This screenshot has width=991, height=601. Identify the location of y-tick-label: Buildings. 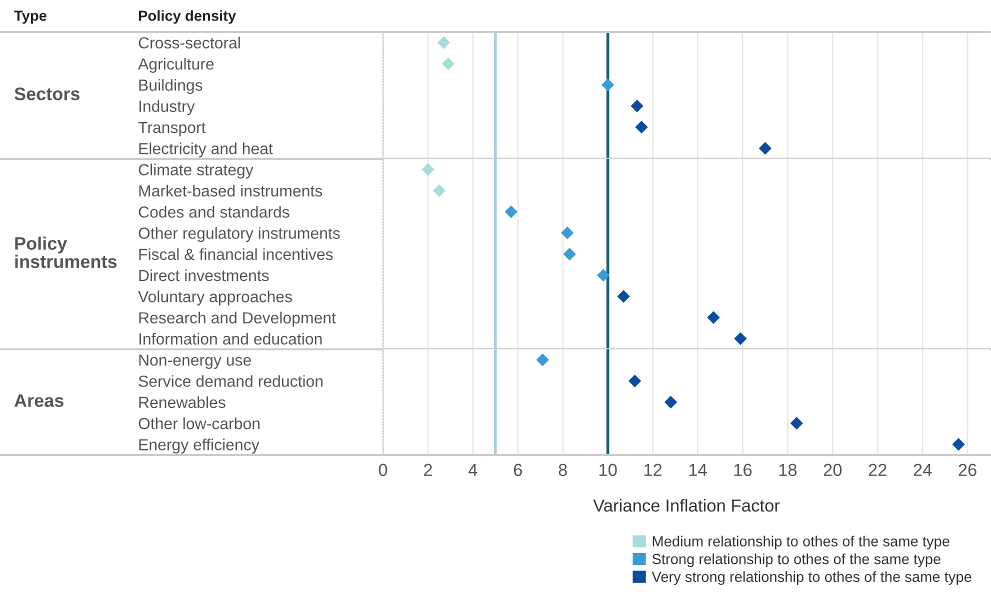
(170, 86).